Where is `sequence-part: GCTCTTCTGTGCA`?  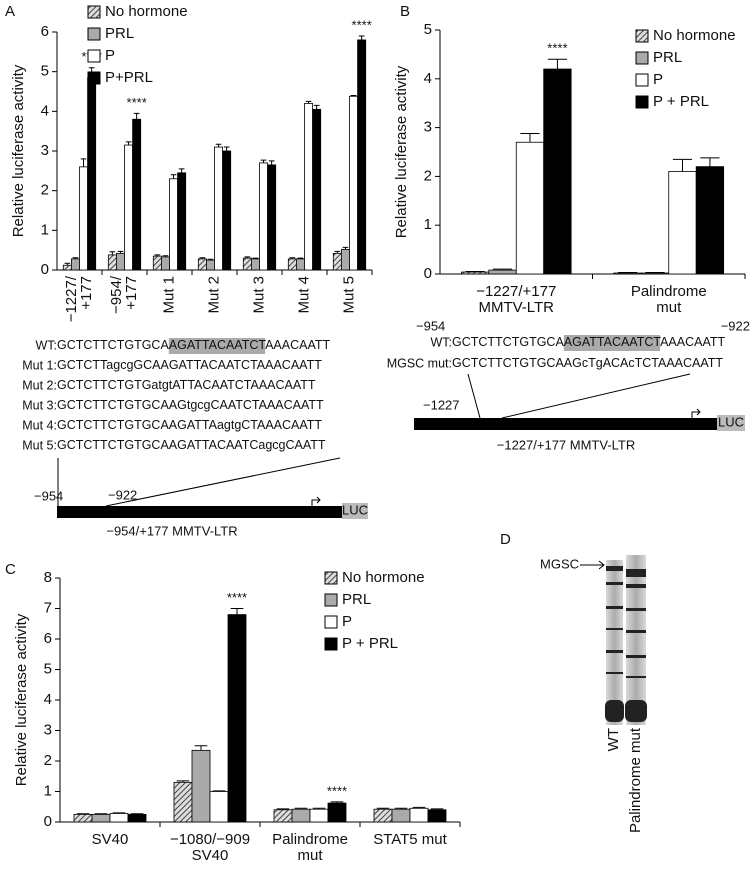 sequence-part: GCTCTTCTGTGCA is located at coordinates (113, 345).